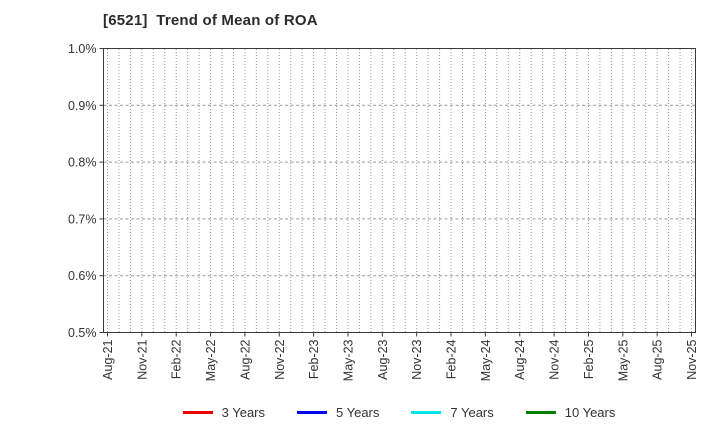  What do you see at coordinates (348, 360) in the screenshot?
I see `x-tick-label: May-23` at bounding box center [348, 360].